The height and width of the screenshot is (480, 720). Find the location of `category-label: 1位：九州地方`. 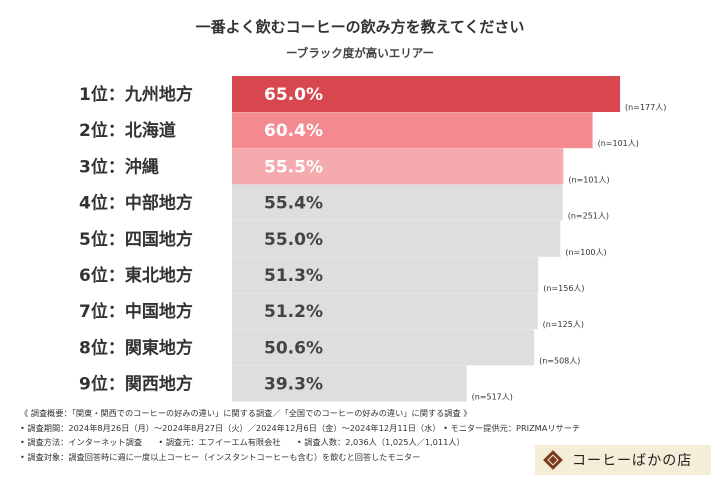

category-label: 1位：九州地方 is located at coordinates (136, 94).